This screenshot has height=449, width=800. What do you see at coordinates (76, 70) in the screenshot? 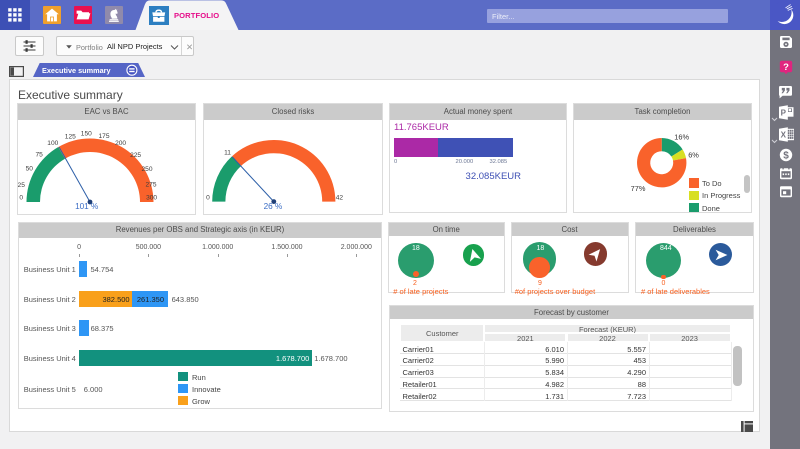
I see `svg-text: Executive summary` at bounding box center [76, 70].